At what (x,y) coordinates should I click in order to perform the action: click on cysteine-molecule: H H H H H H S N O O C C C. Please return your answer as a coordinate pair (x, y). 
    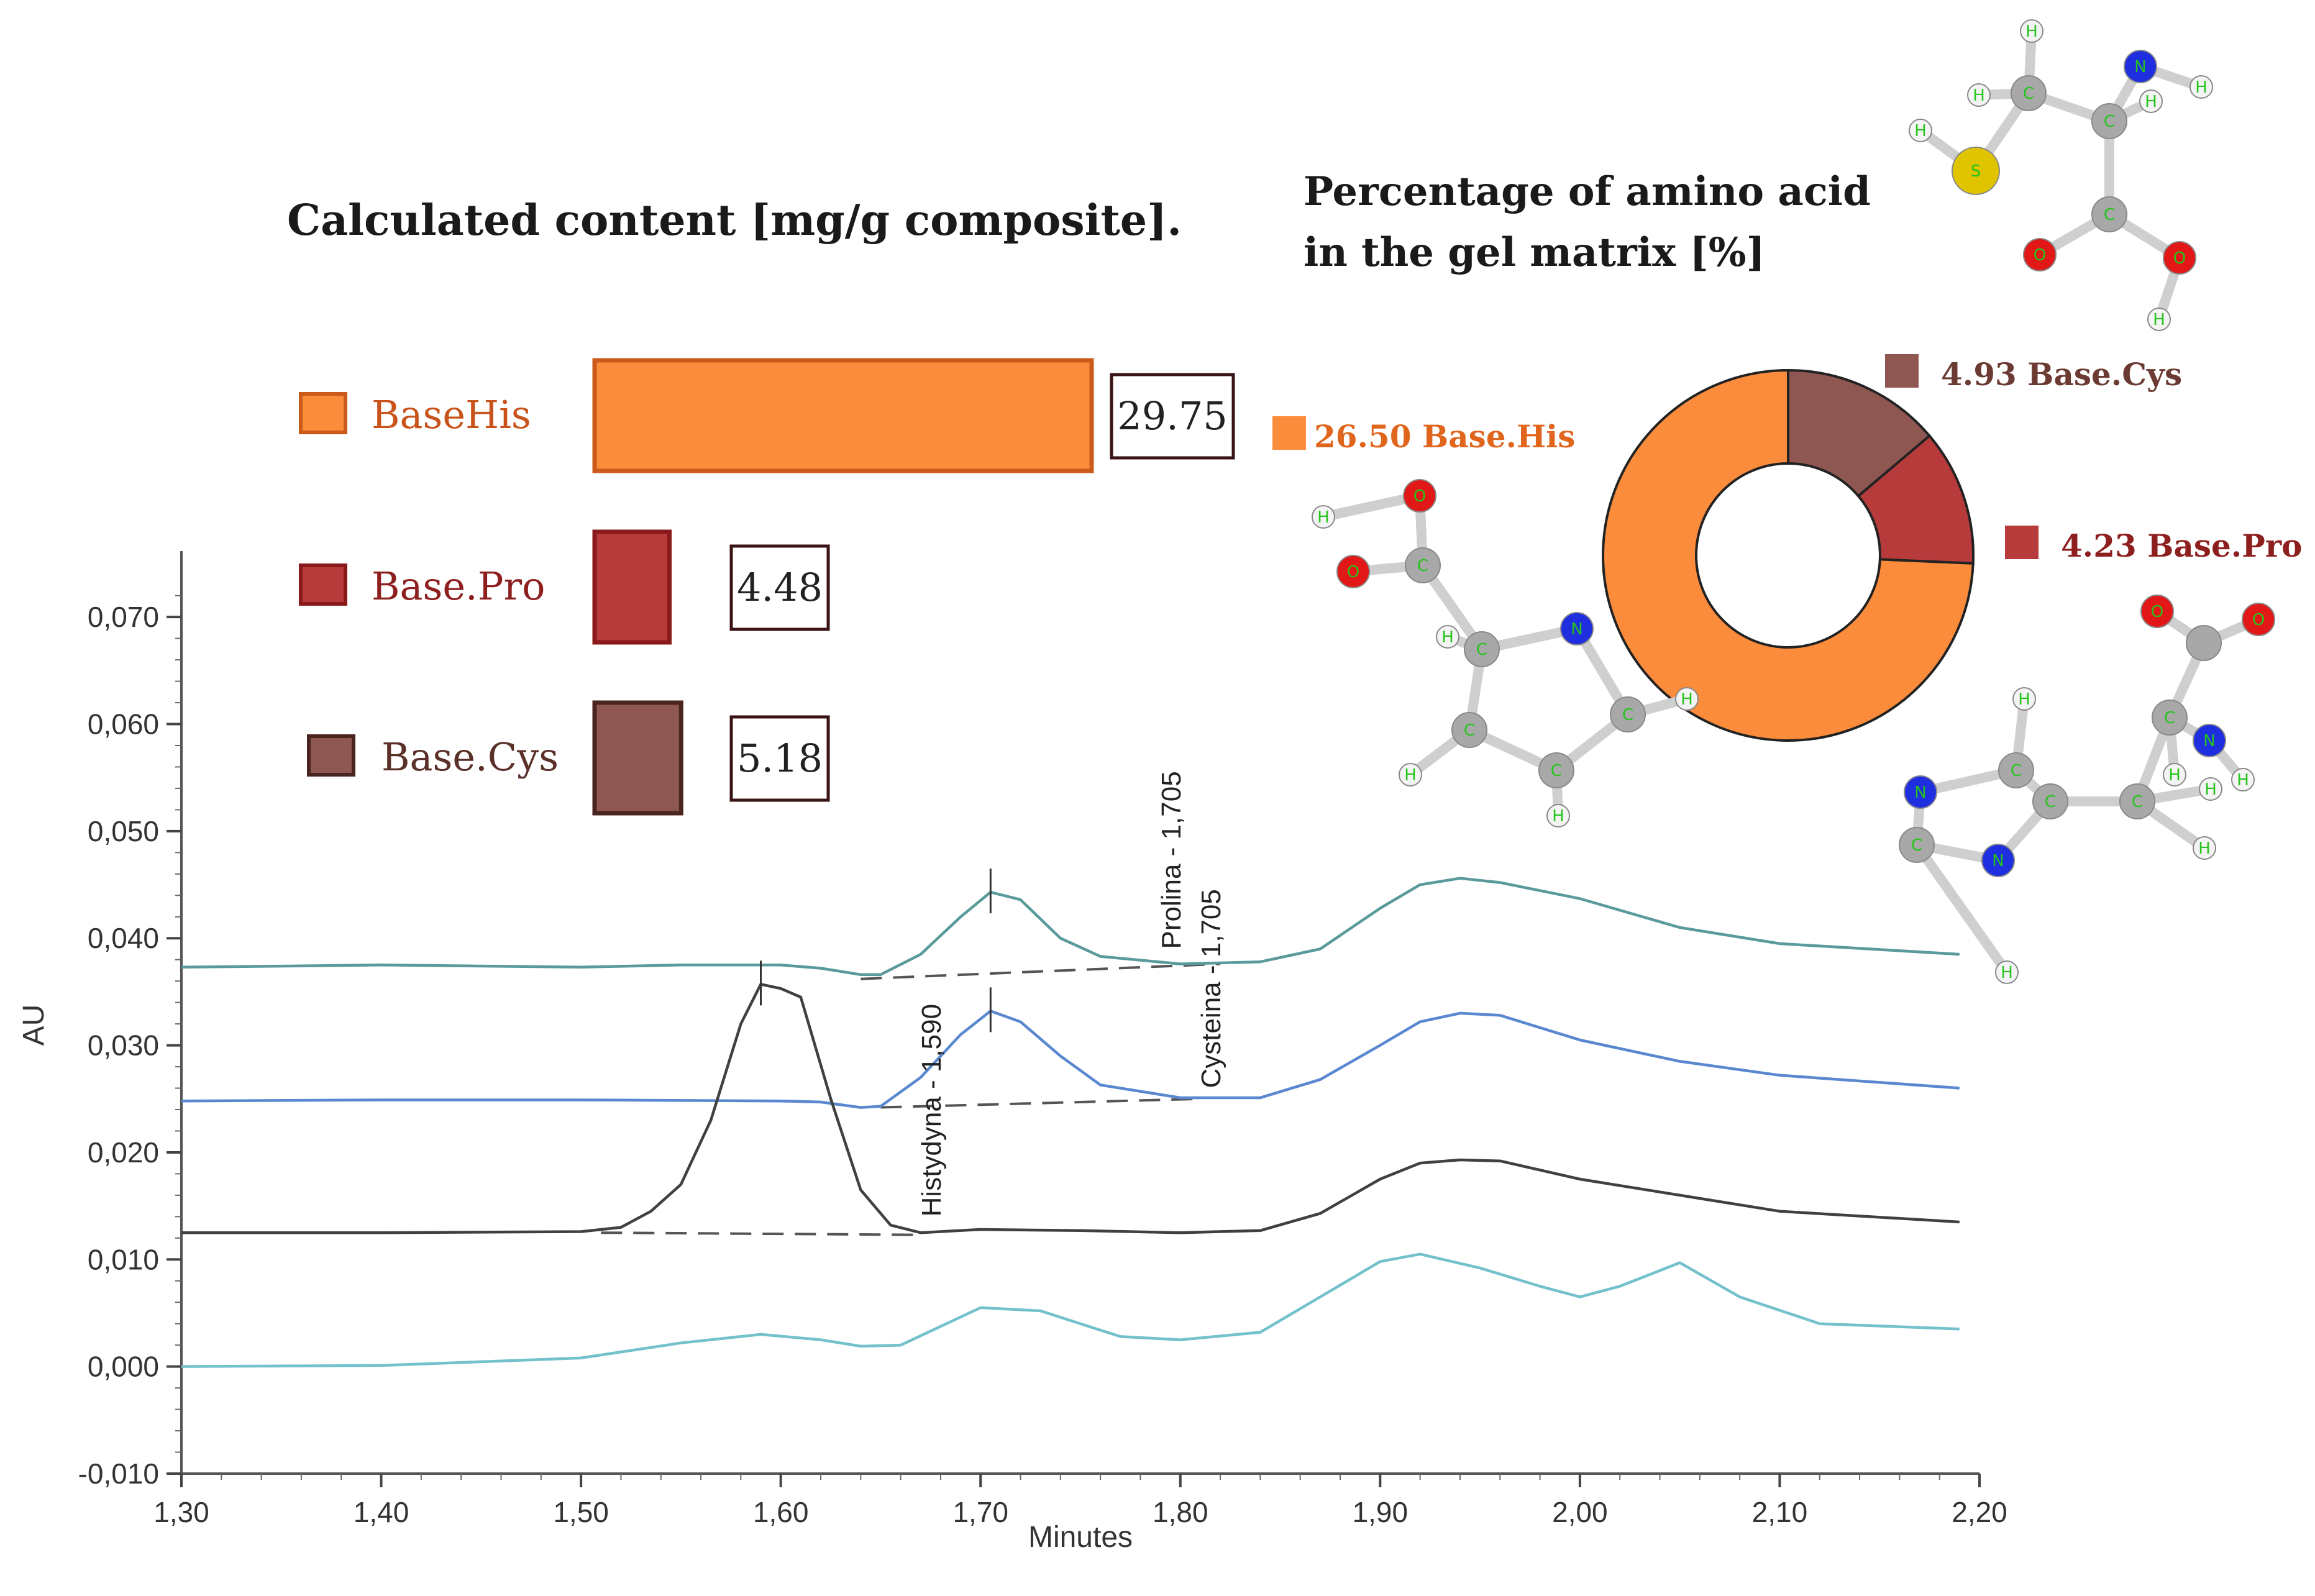
    Looking at the image, I should click on (2061, 175).